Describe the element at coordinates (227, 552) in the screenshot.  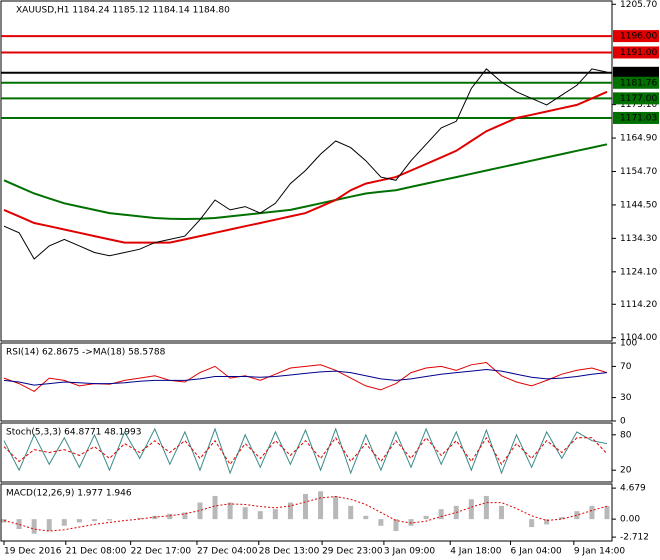
I see `x-tick-label: 27 Dec 04:00` at that location.